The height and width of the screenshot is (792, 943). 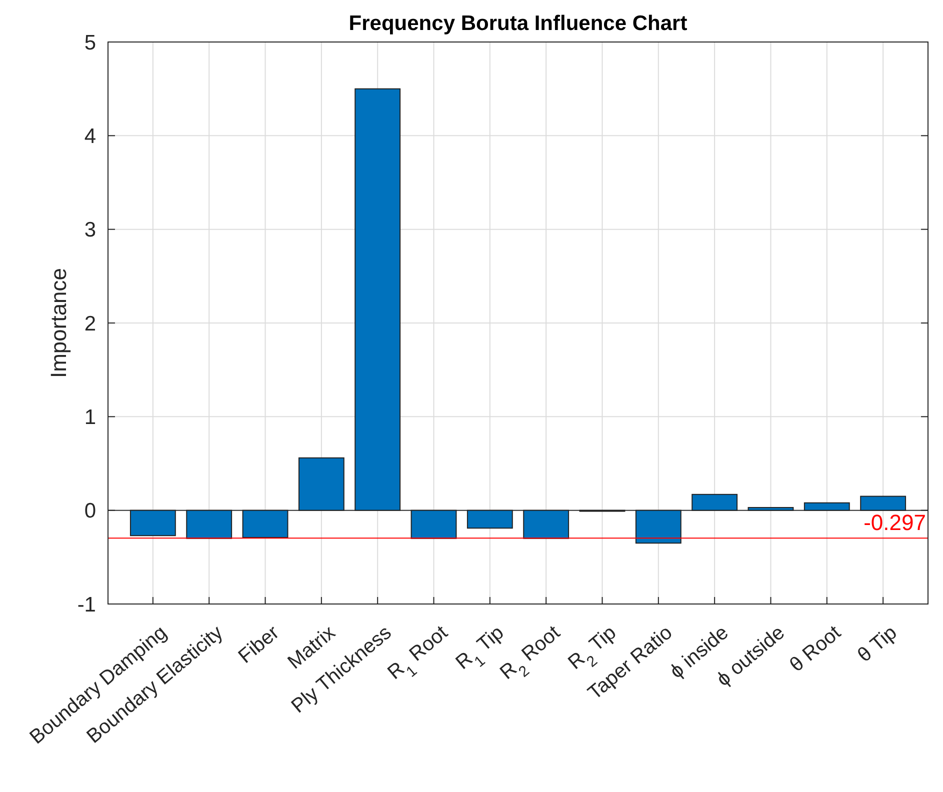 What do you see at coordinates (58, 323) in the screenshot?
I see `y-axis-title: Importance` at bounding box center [58, 323].